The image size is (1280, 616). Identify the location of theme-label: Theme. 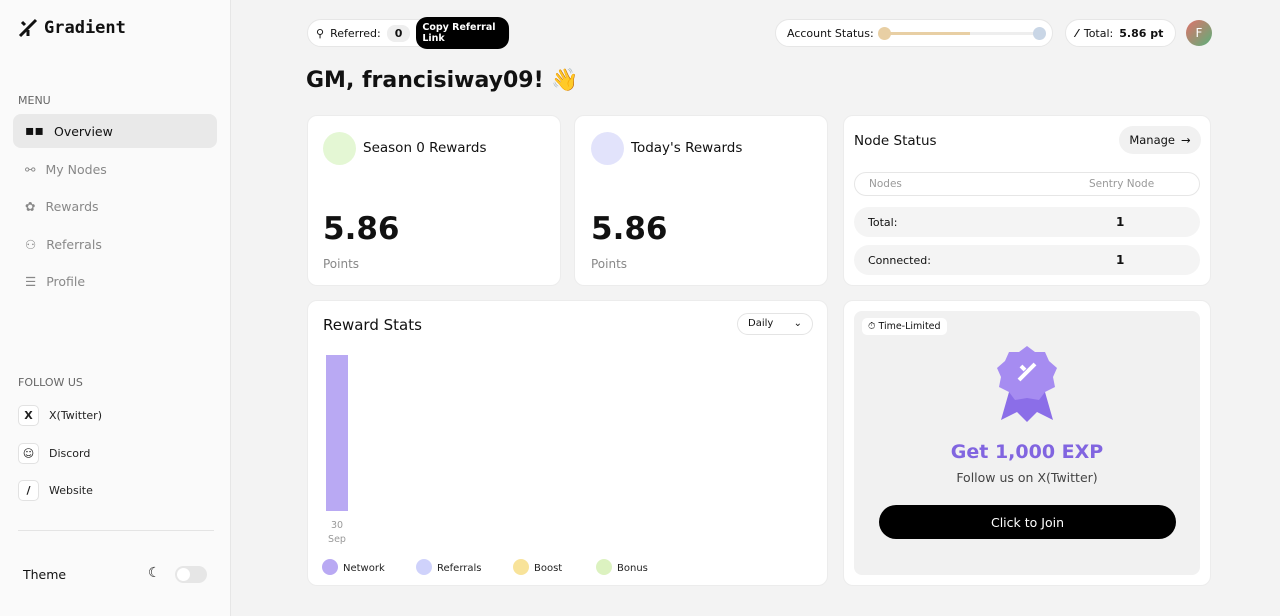
(45, 574).